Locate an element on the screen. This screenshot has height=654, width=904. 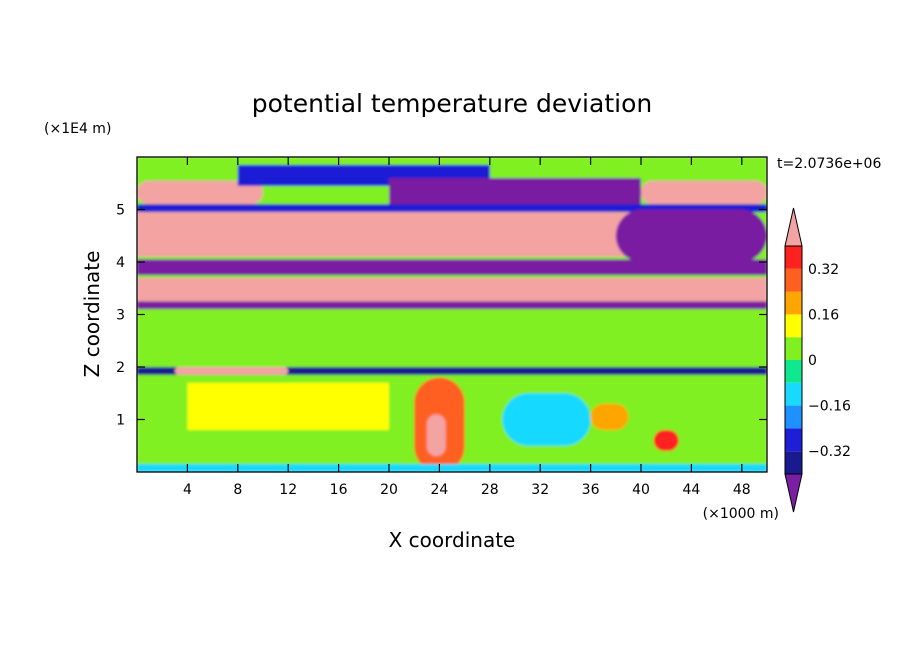
y-tick-label: 5 is located at coordinates (120, 211).